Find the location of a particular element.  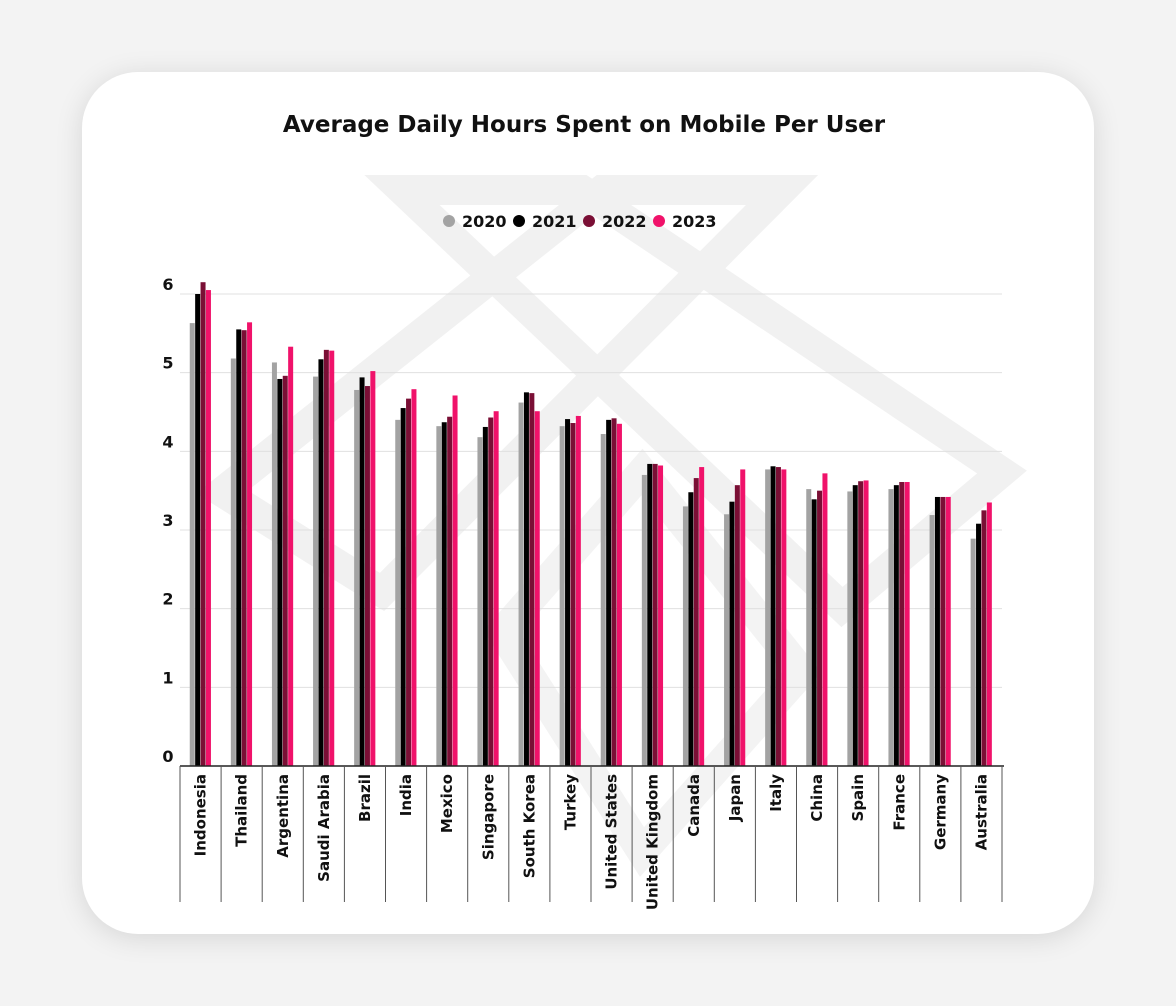

category-label: United Kingdom is located at coordinates (653, 842).